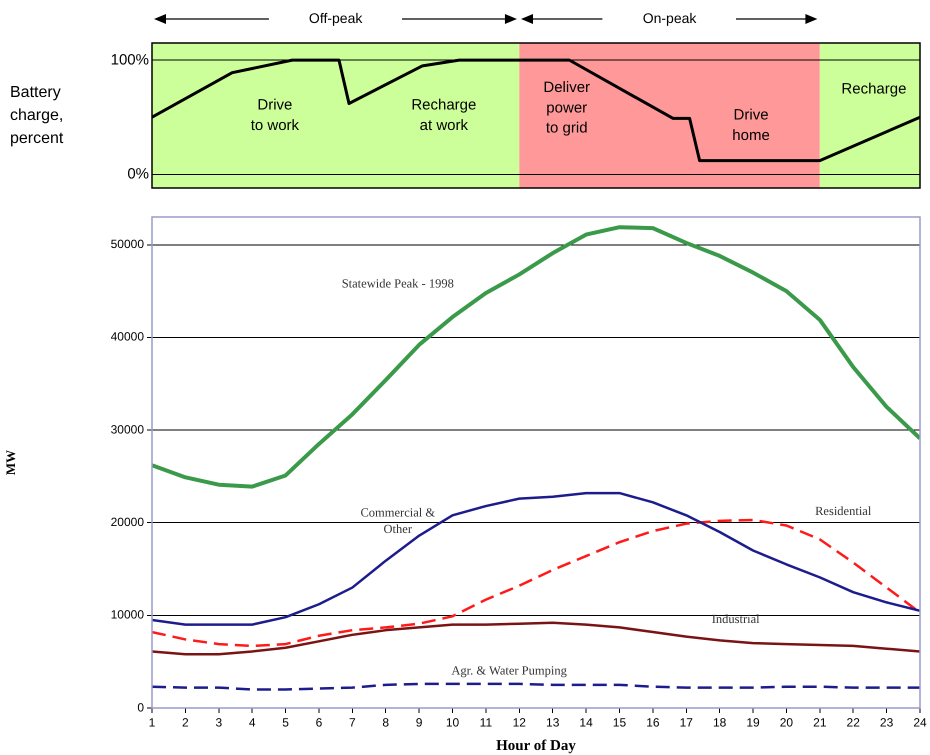 This screenshot has height=755, width=930. I want to click on y-axis-title: Battery charge, percent, so click(37, 115).